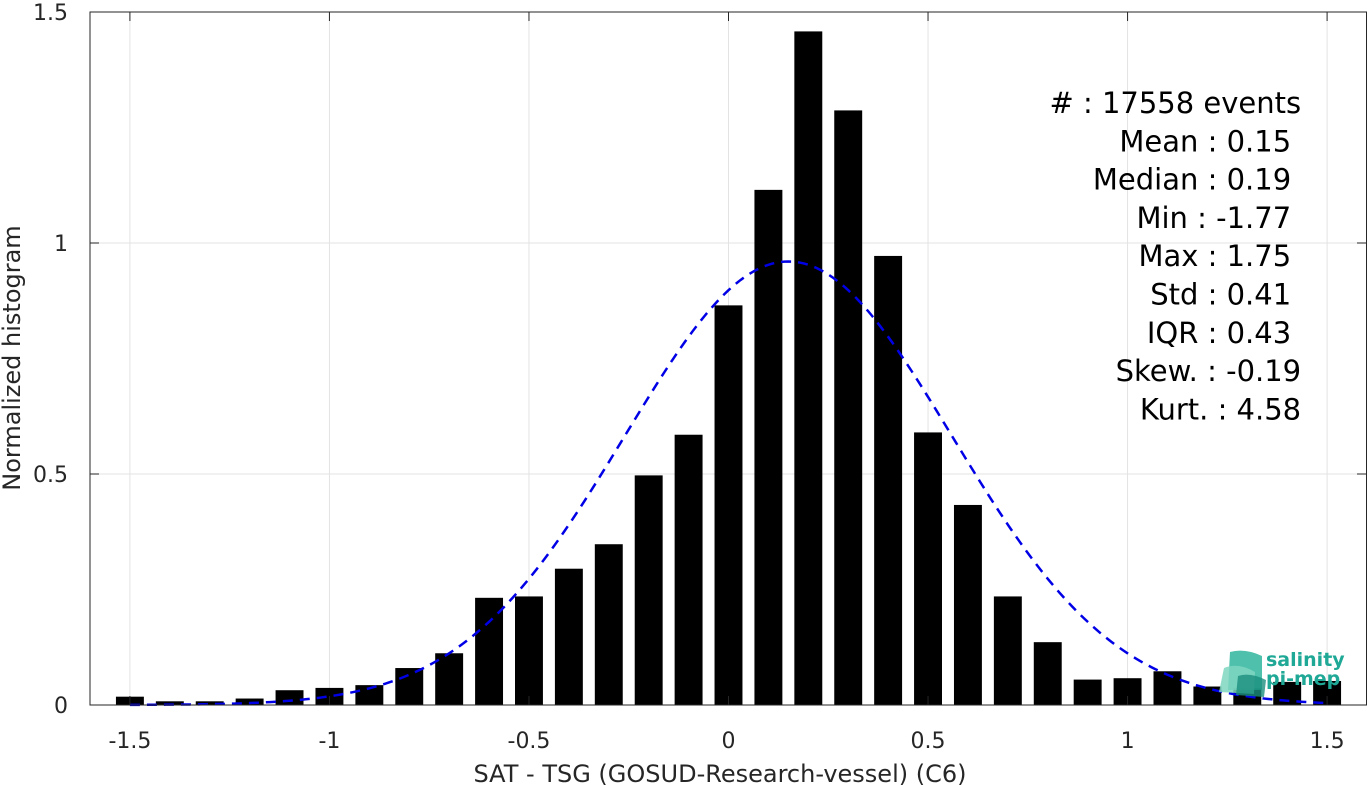 The image size is (1367, 785). Describe the element at coordinates (1242, 673) in the screenshot. I see `wave-logo-icon` at that location.